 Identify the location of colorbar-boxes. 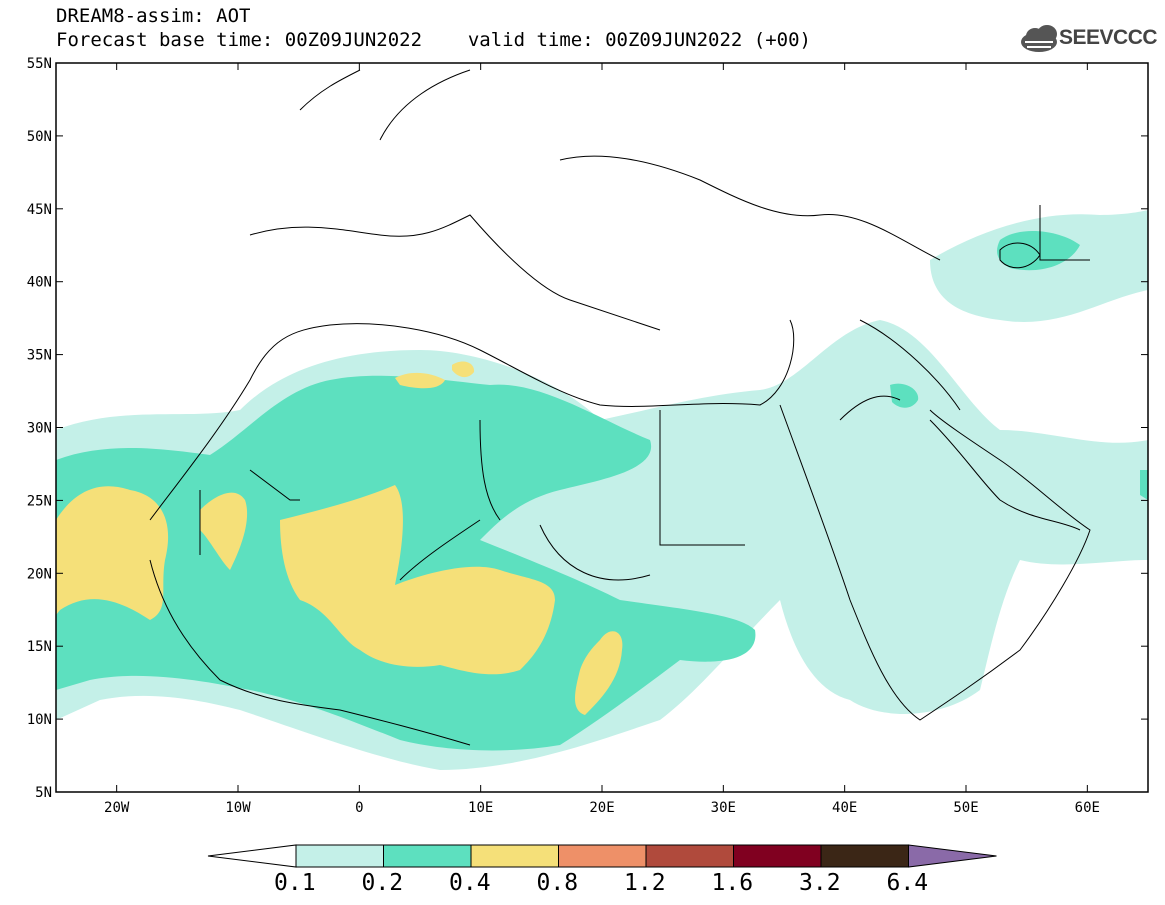
(602, 856).